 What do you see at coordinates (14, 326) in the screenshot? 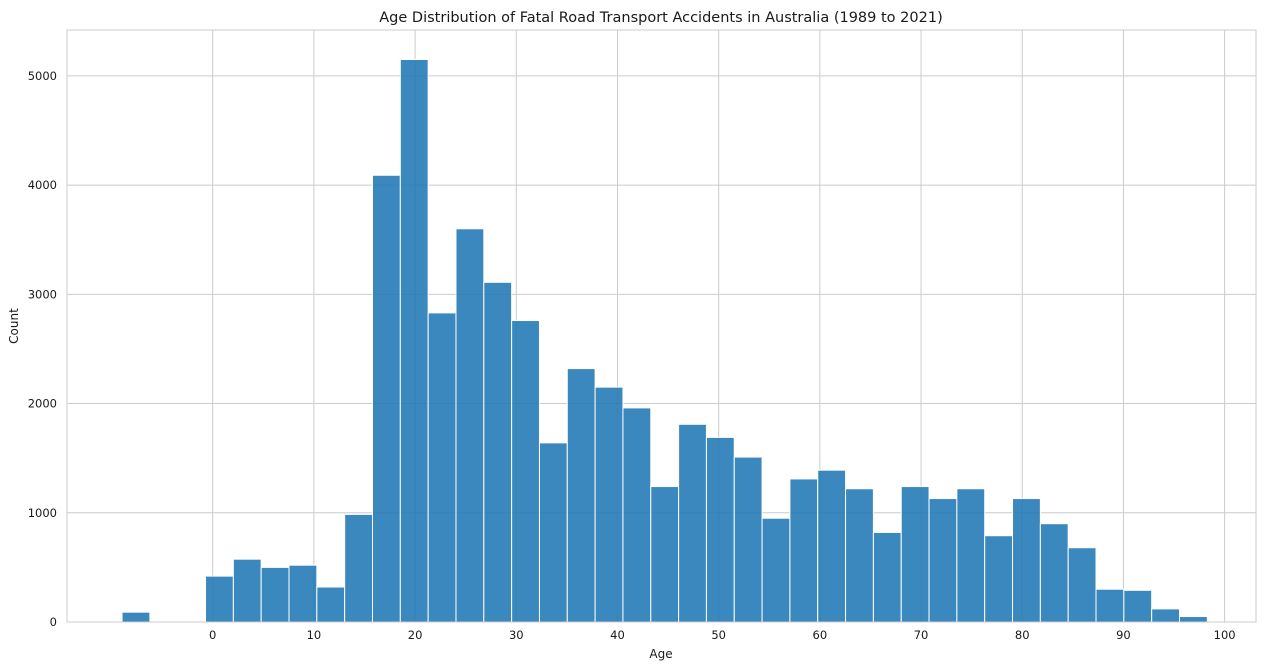
I see `y-axis-label: Count` at bounding box center [14, 326].